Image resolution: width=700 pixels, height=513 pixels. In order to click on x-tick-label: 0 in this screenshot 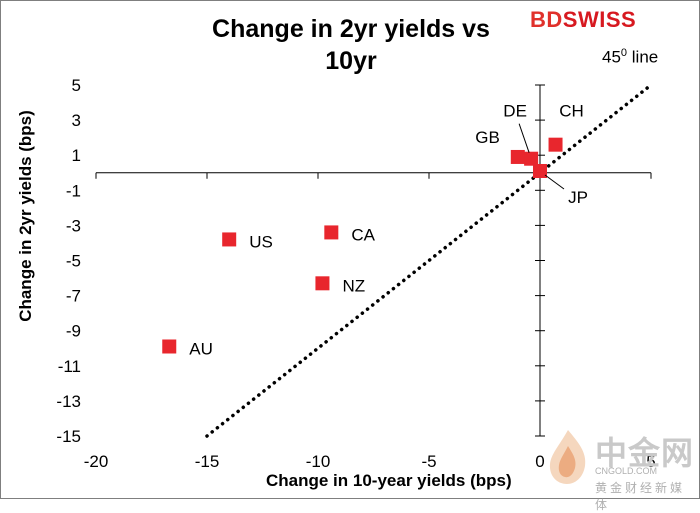, I will do `click(539, 461)`.